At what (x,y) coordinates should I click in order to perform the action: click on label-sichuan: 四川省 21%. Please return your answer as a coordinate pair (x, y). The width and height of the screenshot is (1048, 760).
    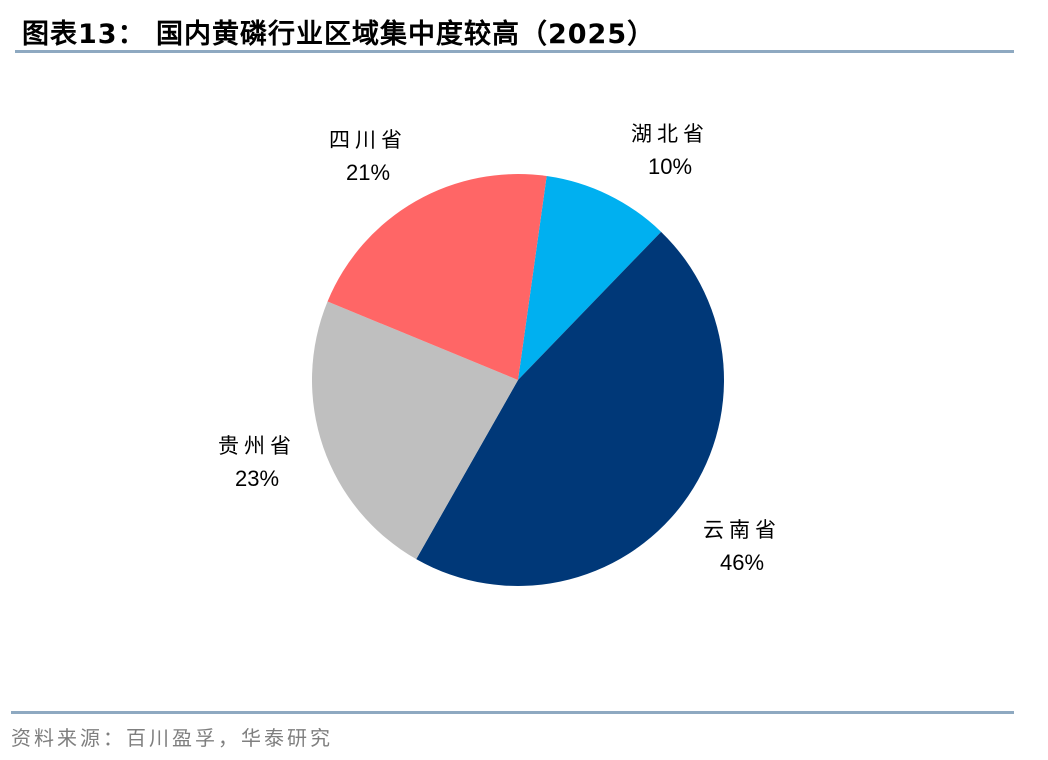
    Looking at the image, I should click on (368, 155).